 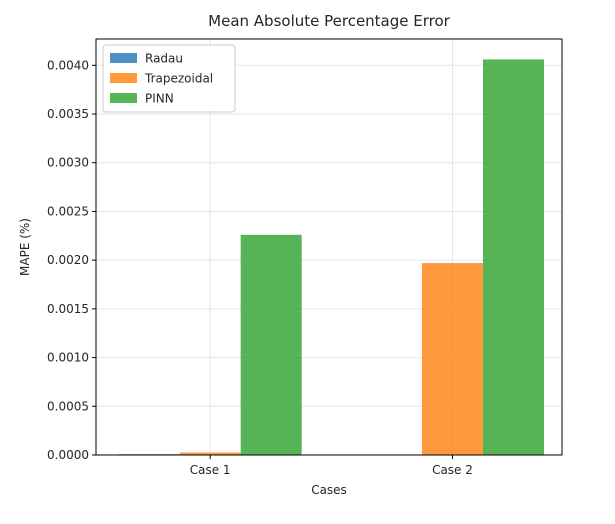 What do you see at coordinates (68, 65) in the screenshot?
I see `y-tick-label: 0.0040` at bounding box center [68, 65].